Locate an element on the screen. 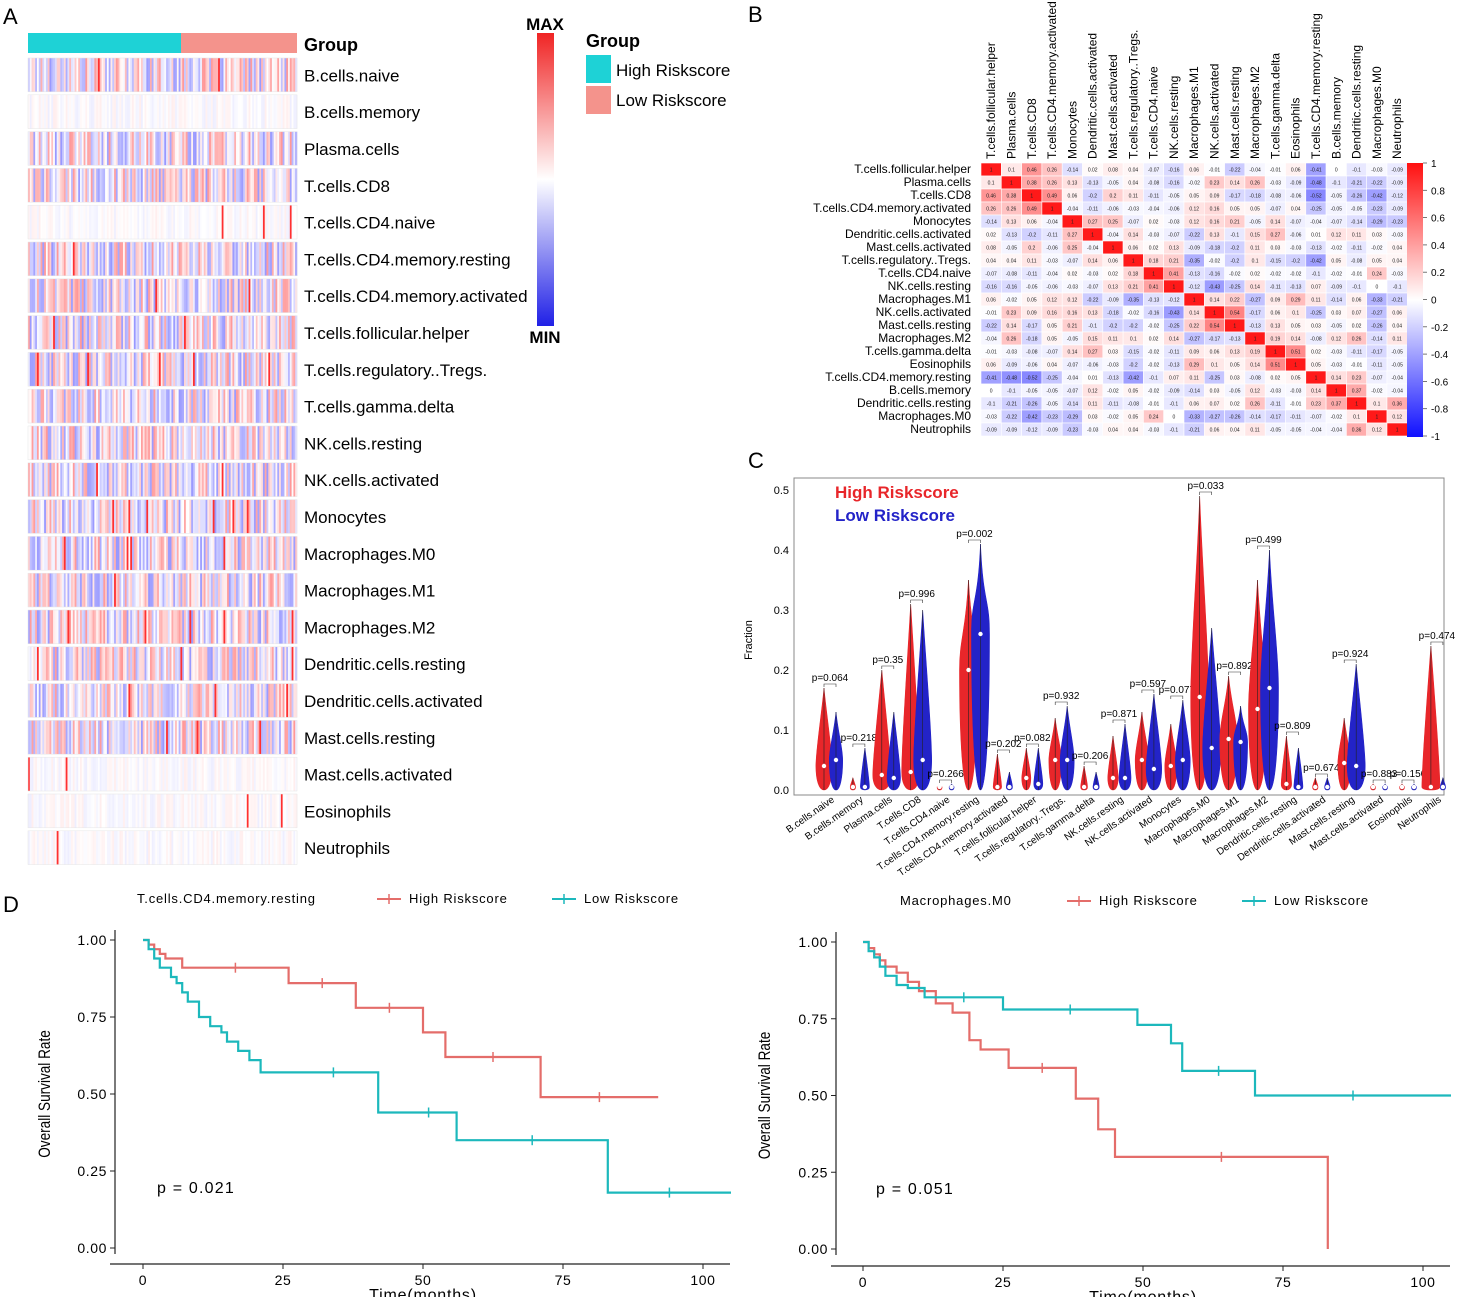  correlation-value: 0.11 is located at coordinates (1195, 379).